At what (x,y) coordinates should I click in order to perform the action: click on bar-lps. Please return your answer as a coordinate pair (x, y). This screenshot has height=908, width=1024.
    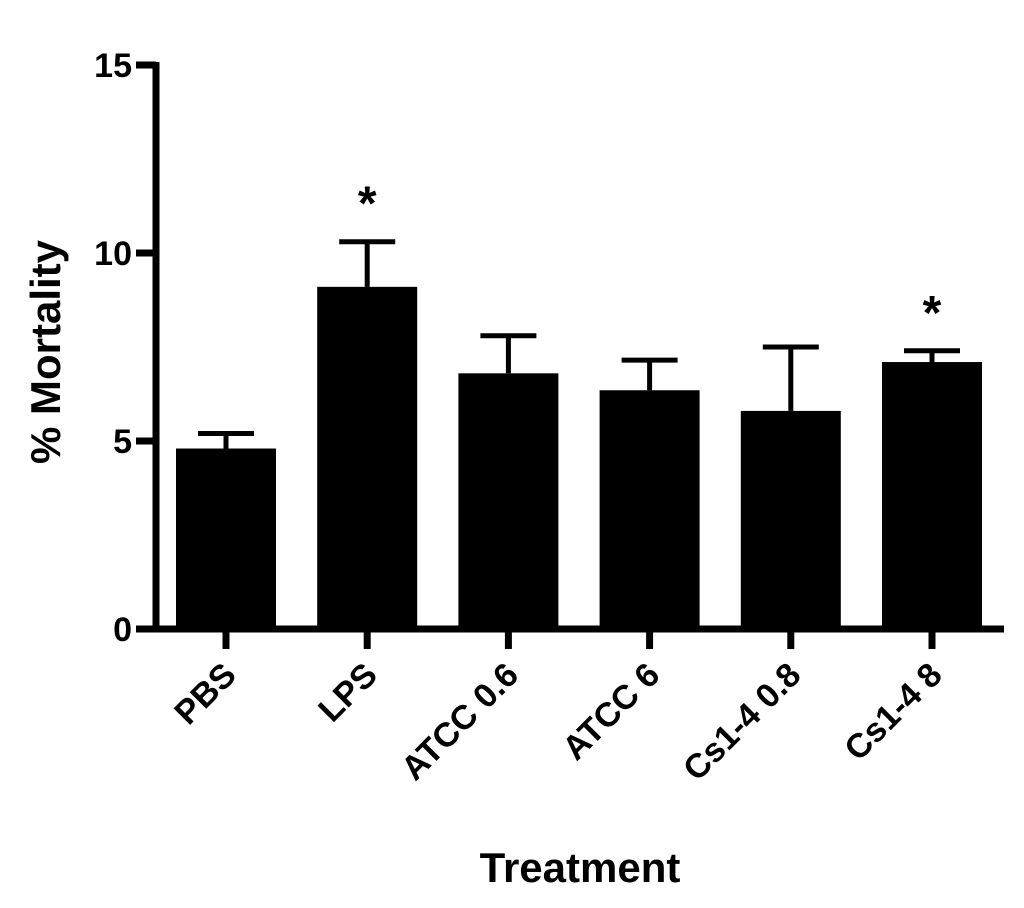
    Looking at the image, I should click on (367, 457).